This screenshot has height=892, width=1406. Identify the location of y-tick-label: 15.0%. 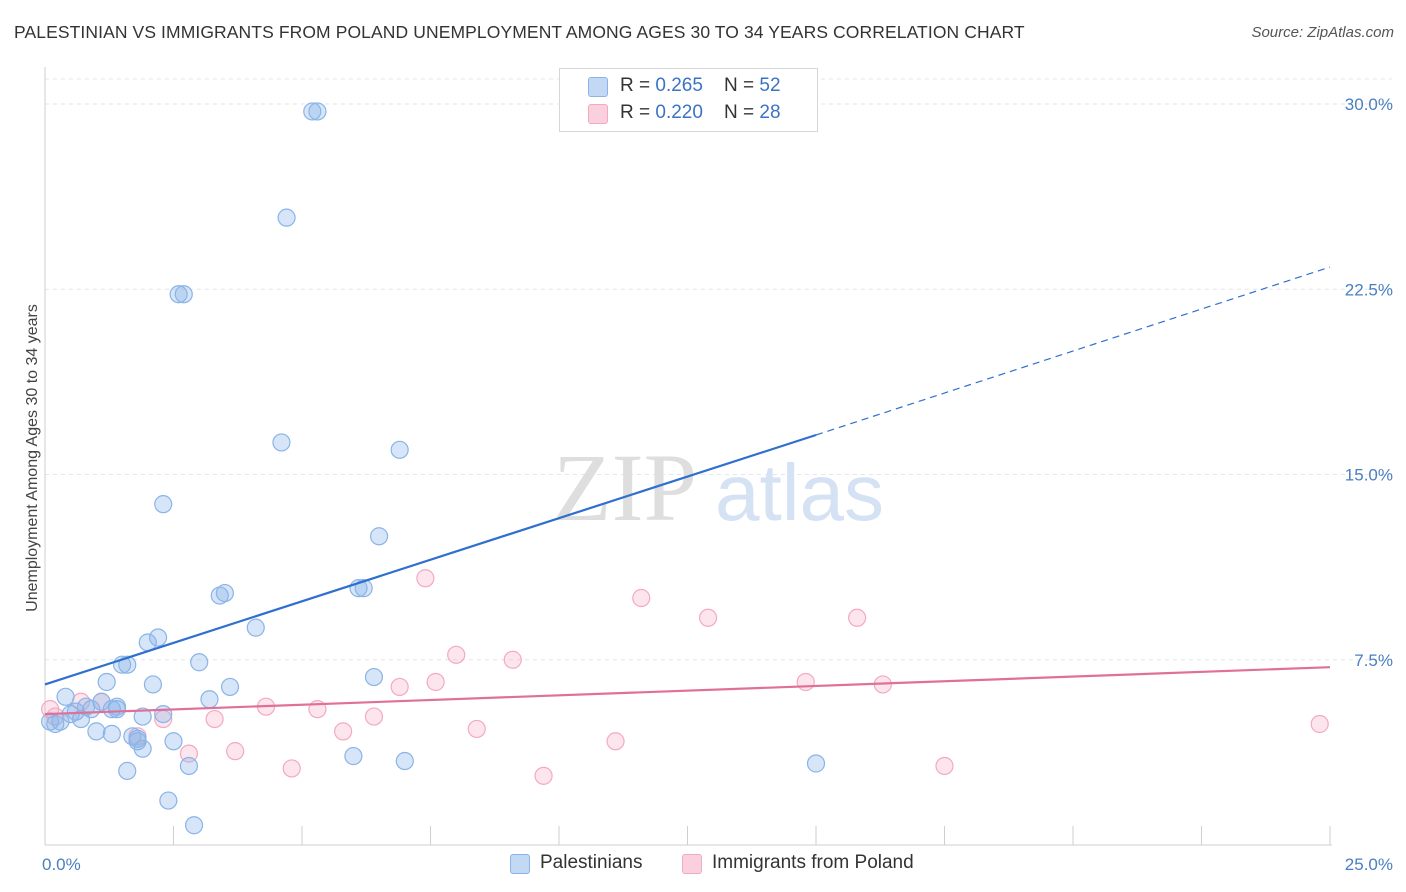
(1369, 475).